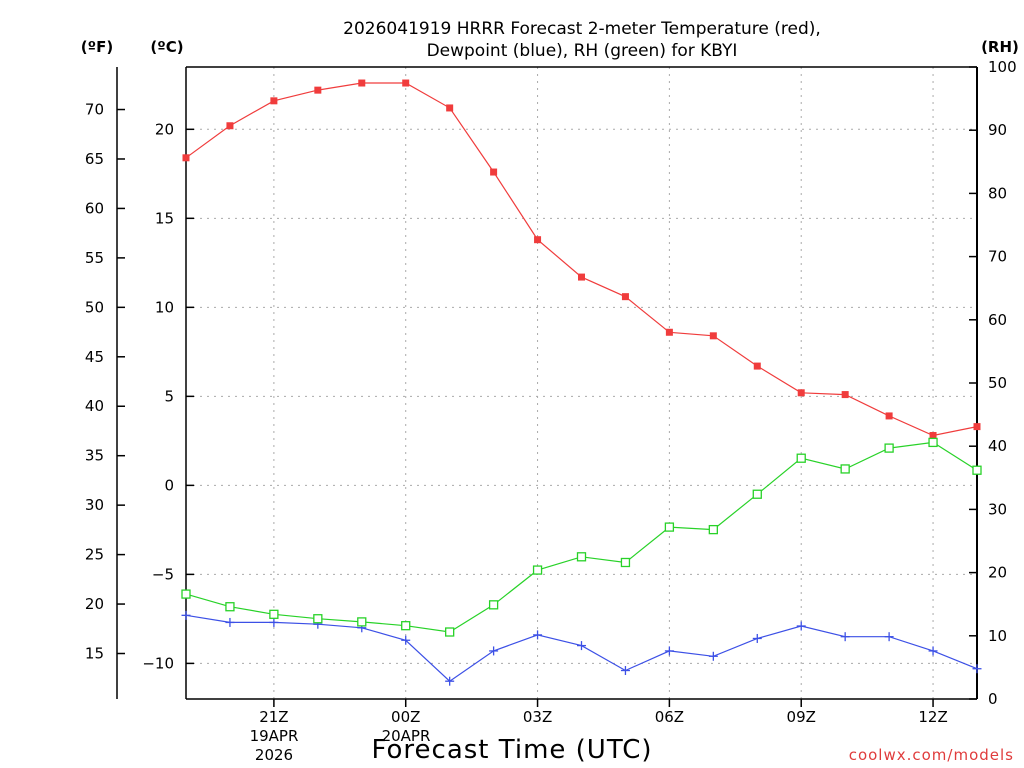  I want to click on rh-tick-label: 100, so click(1002, 67).